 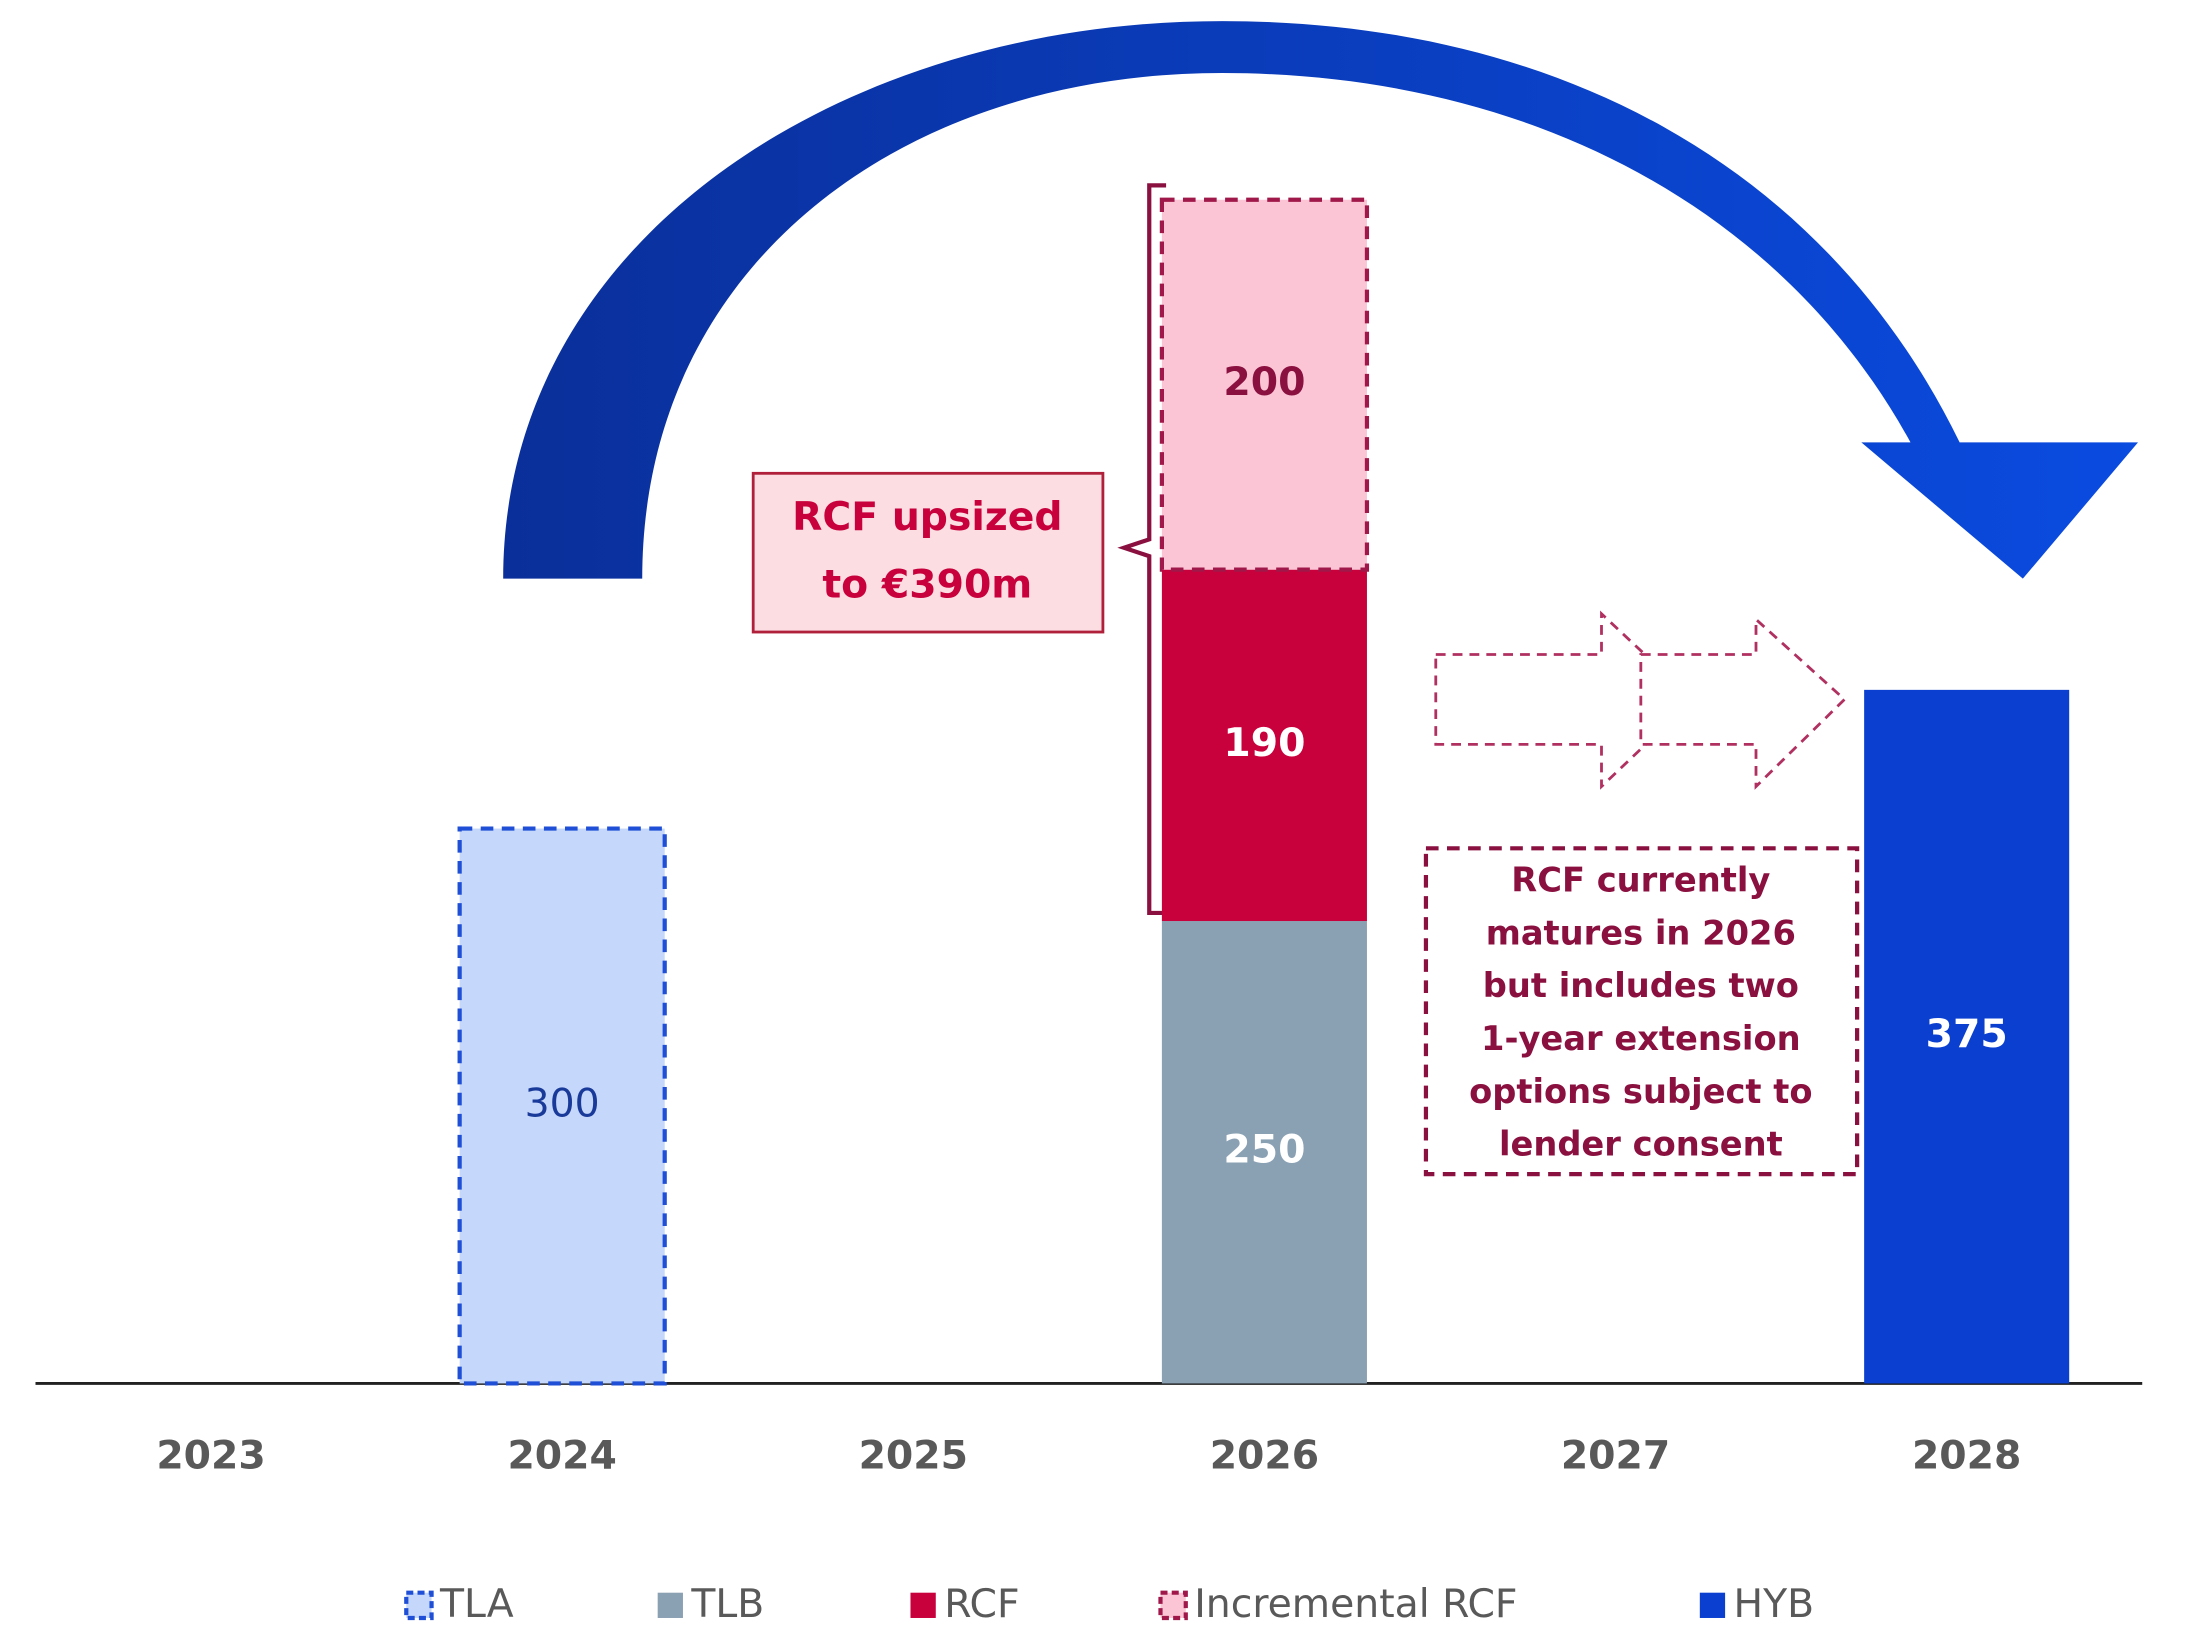 I want to click on annotation-line: matures in 2026, so click(x=1641, y=932).